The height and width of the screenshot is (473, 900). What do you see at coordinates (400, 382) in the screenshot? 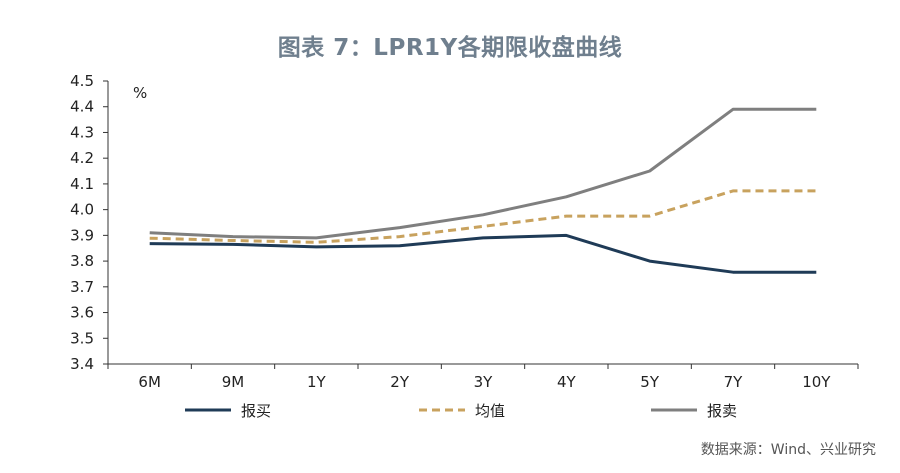
I see `x-tick-label: 2Y` at bounding box center [400, 382].